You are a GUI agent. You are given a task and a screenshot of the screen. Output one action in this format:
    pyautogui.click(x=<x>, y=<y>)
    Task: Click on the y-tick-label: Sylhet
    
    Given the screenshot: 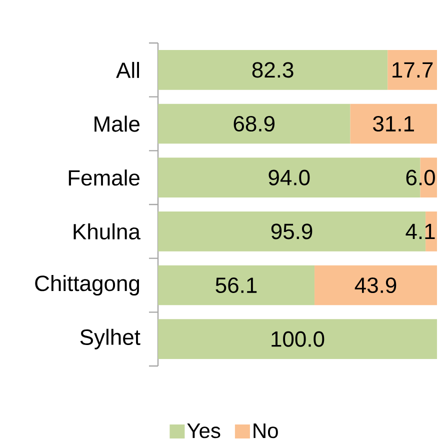 What is the action you would take?
    pyautogui.click(x=110, y=339)
    